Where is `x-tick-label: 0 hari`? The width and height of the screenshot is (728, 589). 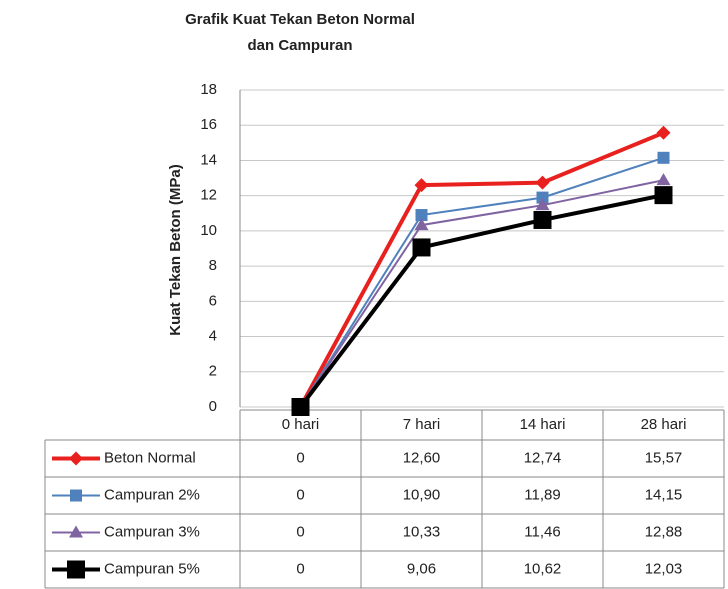 x-tick-label: 0 hari is located at coordinates (301, 424).